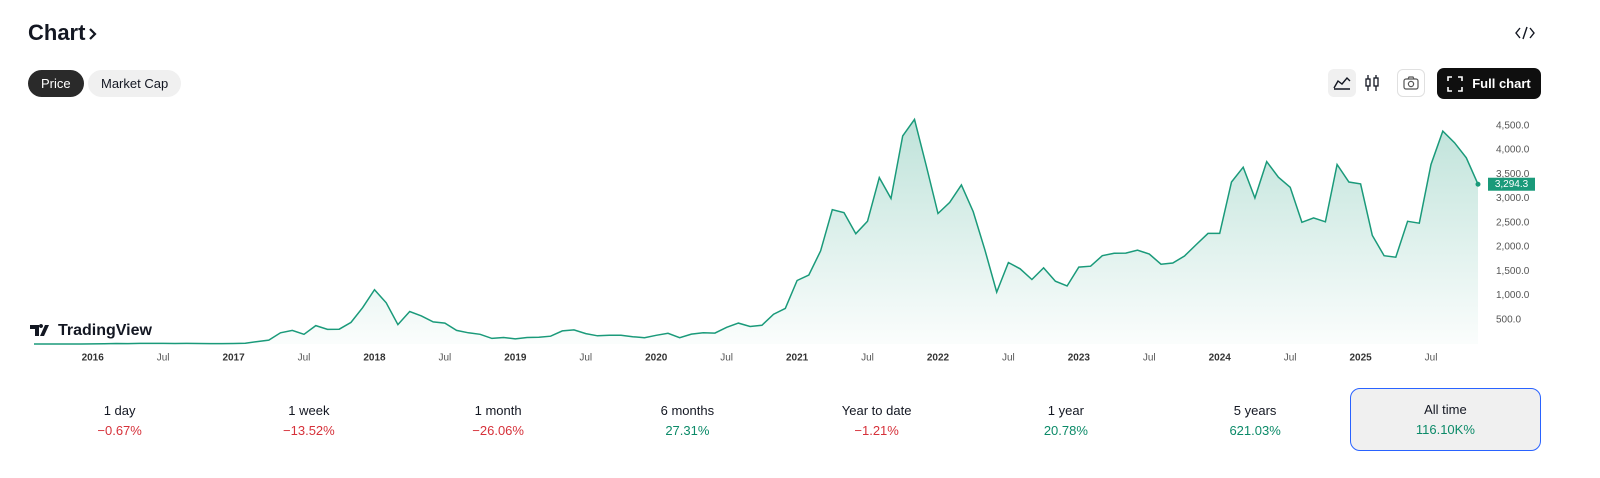  I want to click on period-option: 6 months 27.31%, so click(687, 419).